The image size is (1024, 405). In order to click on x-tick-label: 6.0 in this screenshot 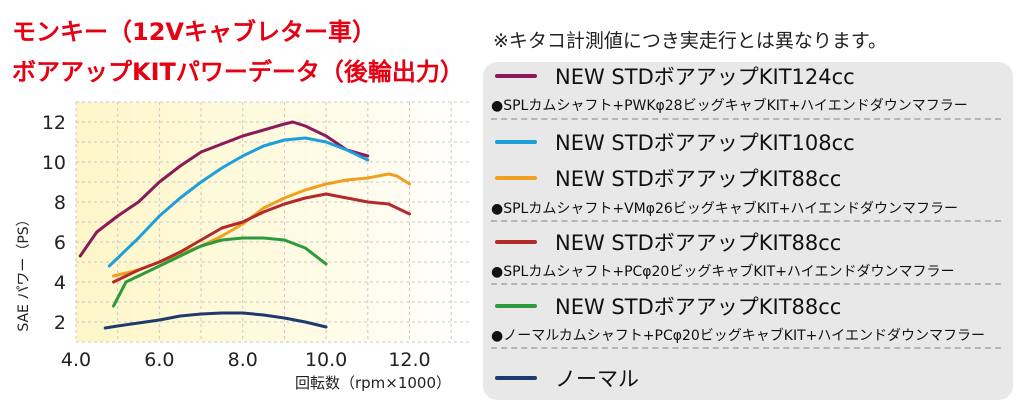, I will do `click(159, 360)`.